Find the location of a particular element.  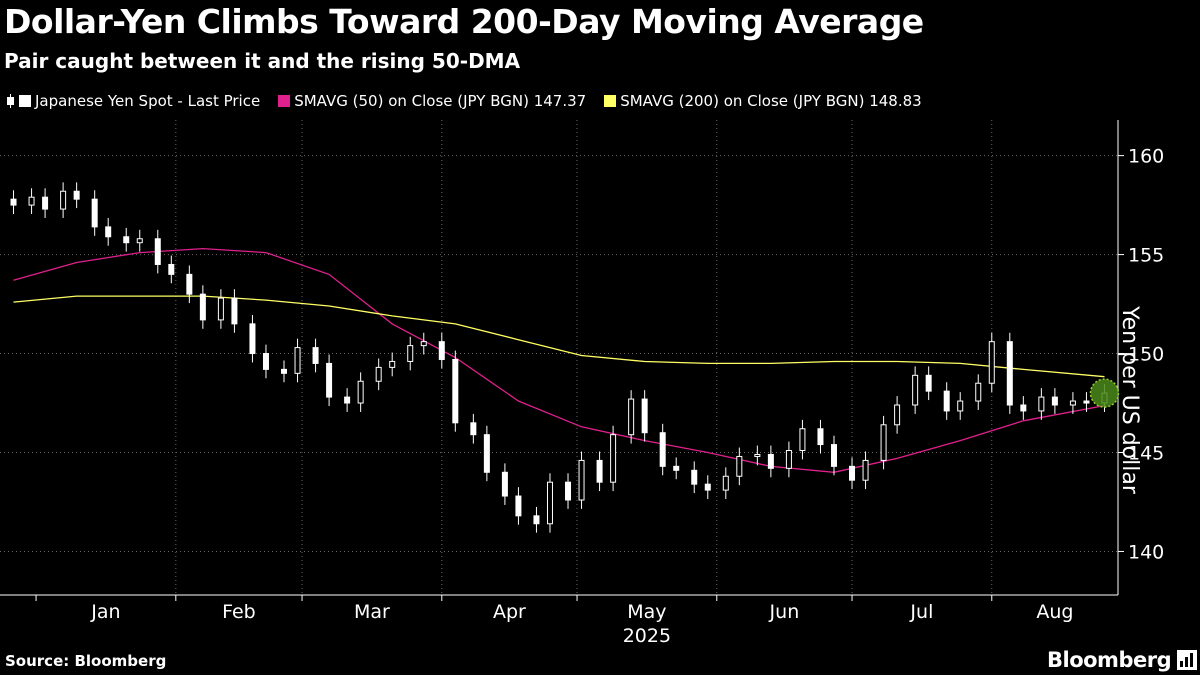

legend-swatch-spot is located at coordinates (25, 101).